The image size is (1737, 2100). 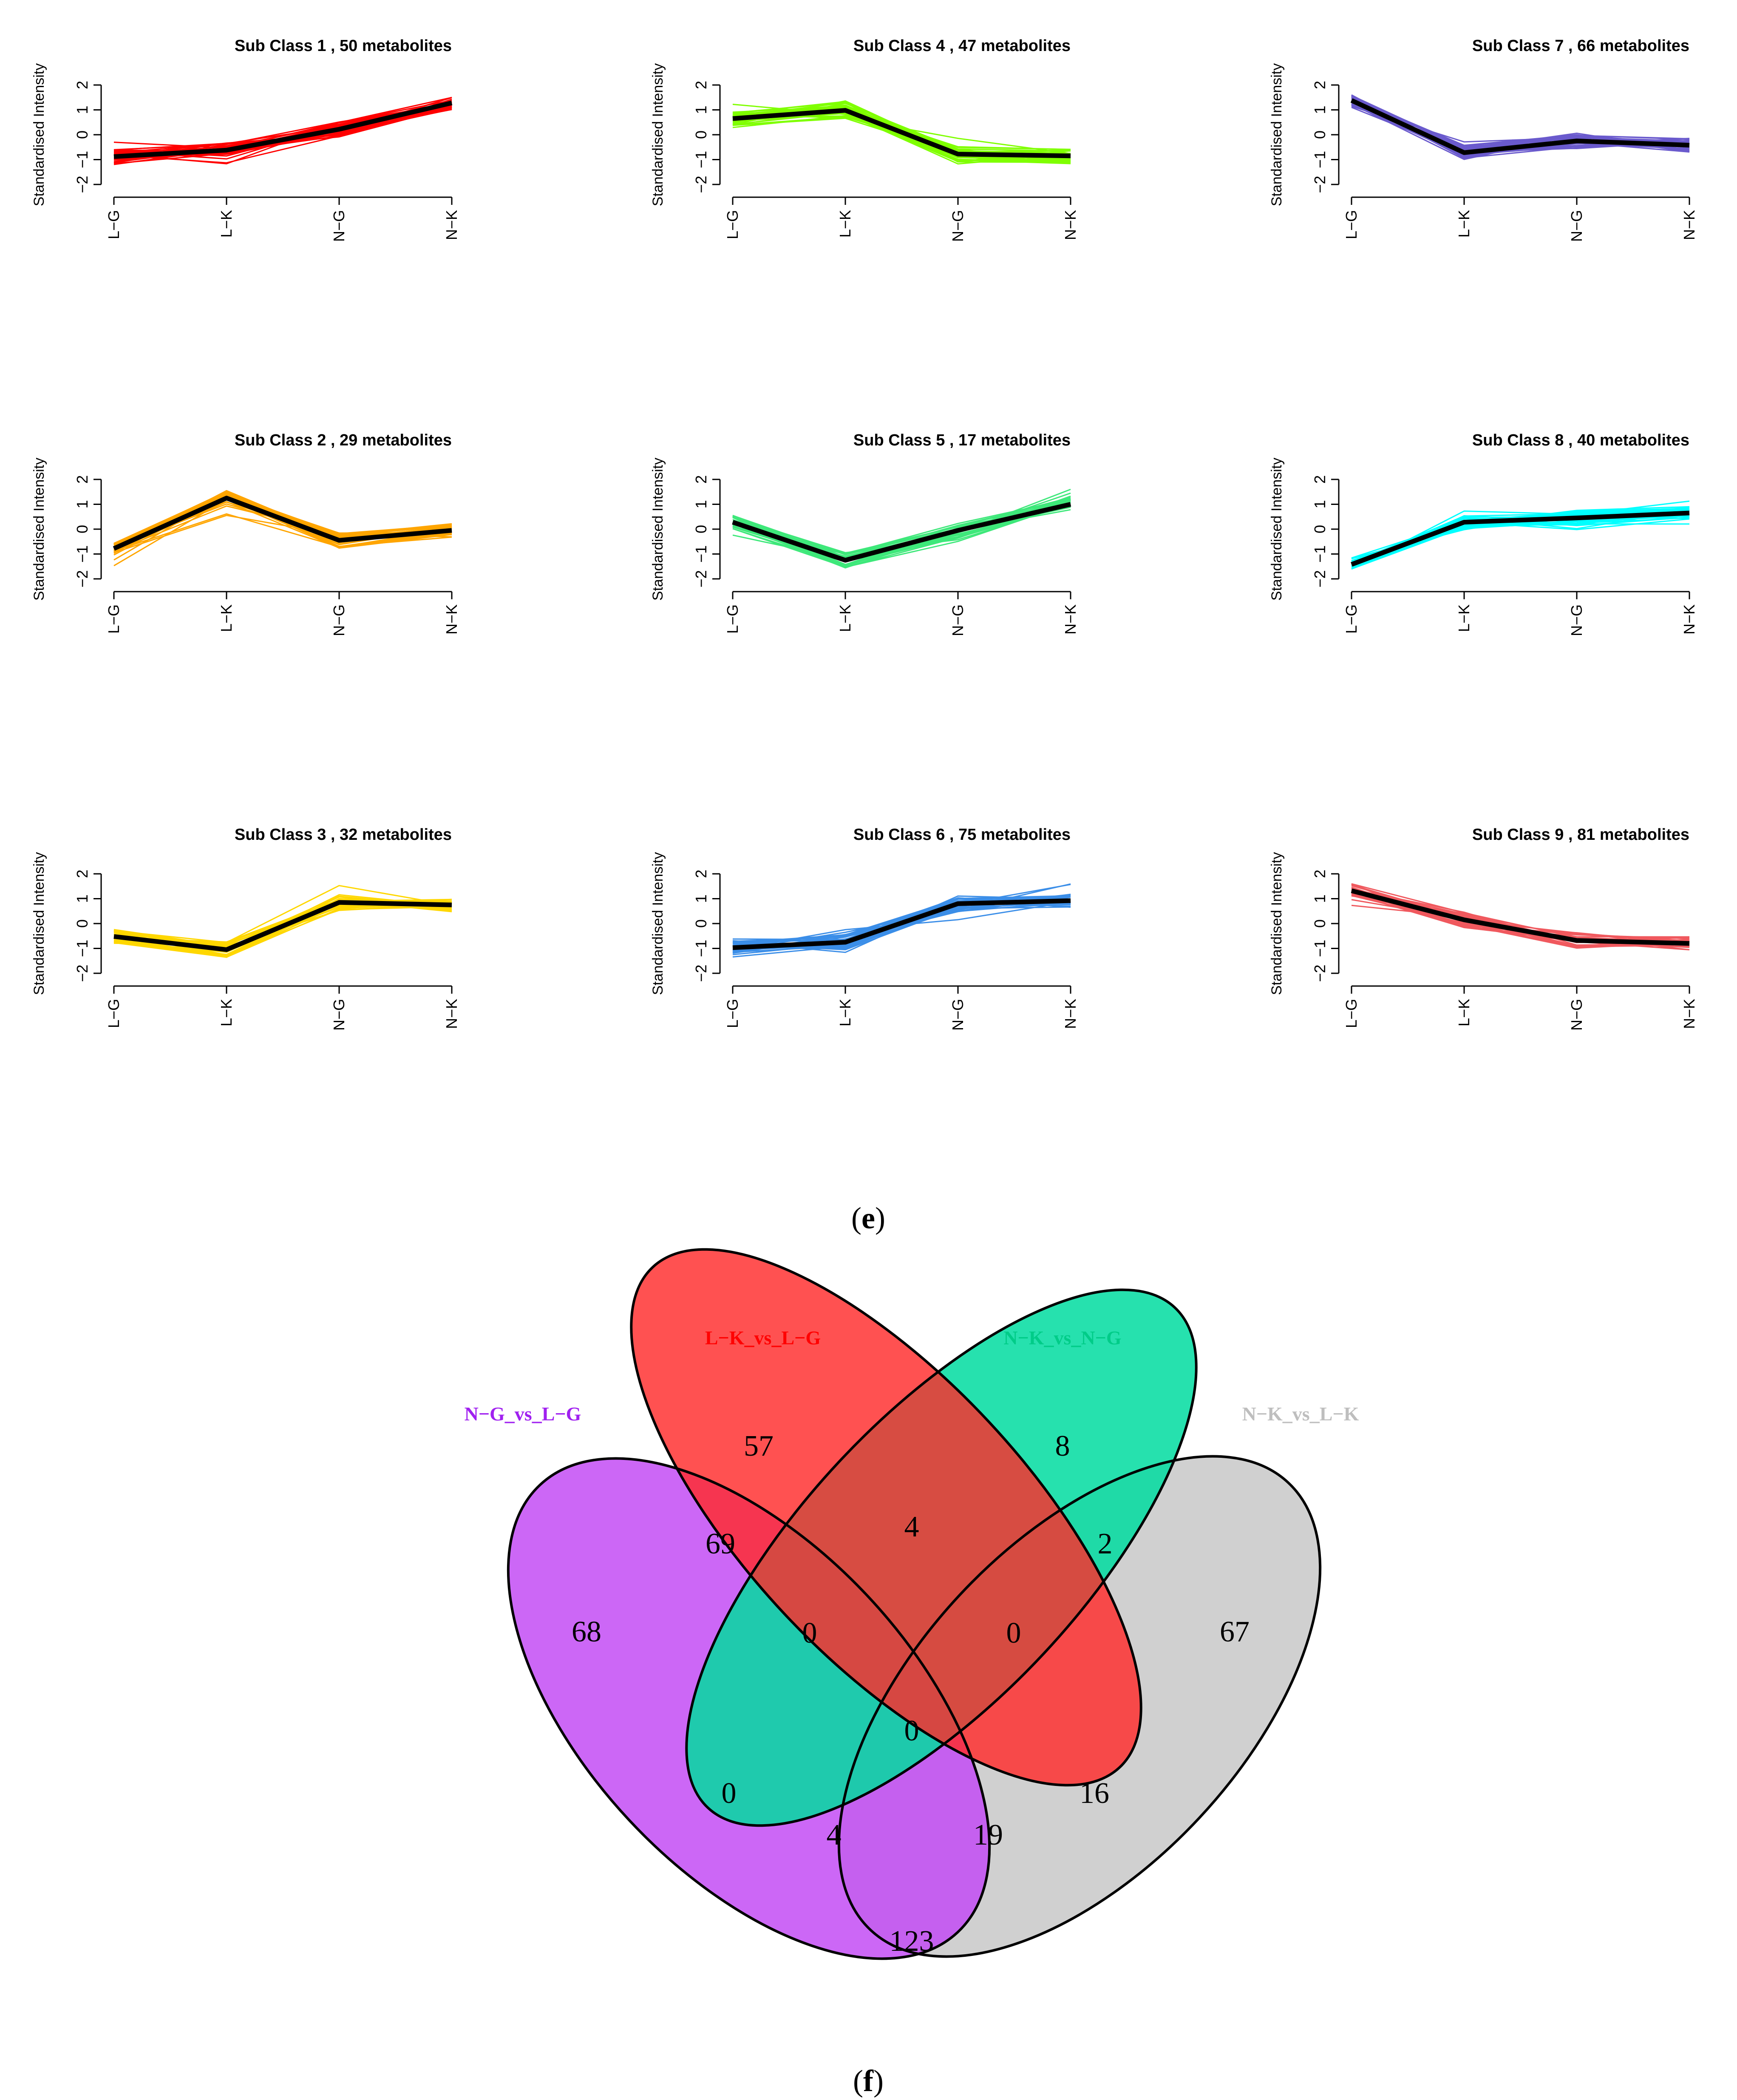 What do you see at coordinates (1062, 1338) in the screenshot?
I see `set-n-k-vs-n-g-label: N−K_vs_N−G` at bounding box center [1062, 1338].